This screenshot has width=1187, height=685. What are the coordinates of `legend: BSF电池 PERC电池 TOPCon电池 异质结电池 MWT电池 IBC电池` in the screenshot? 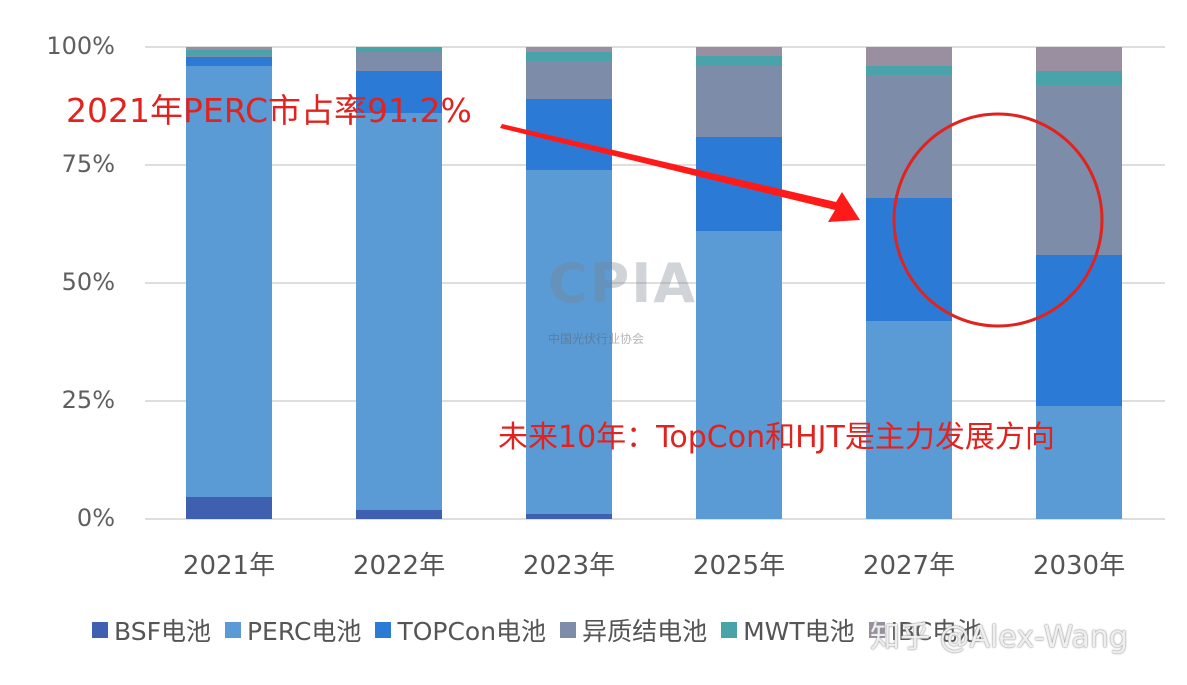 It's located at (537, 630).